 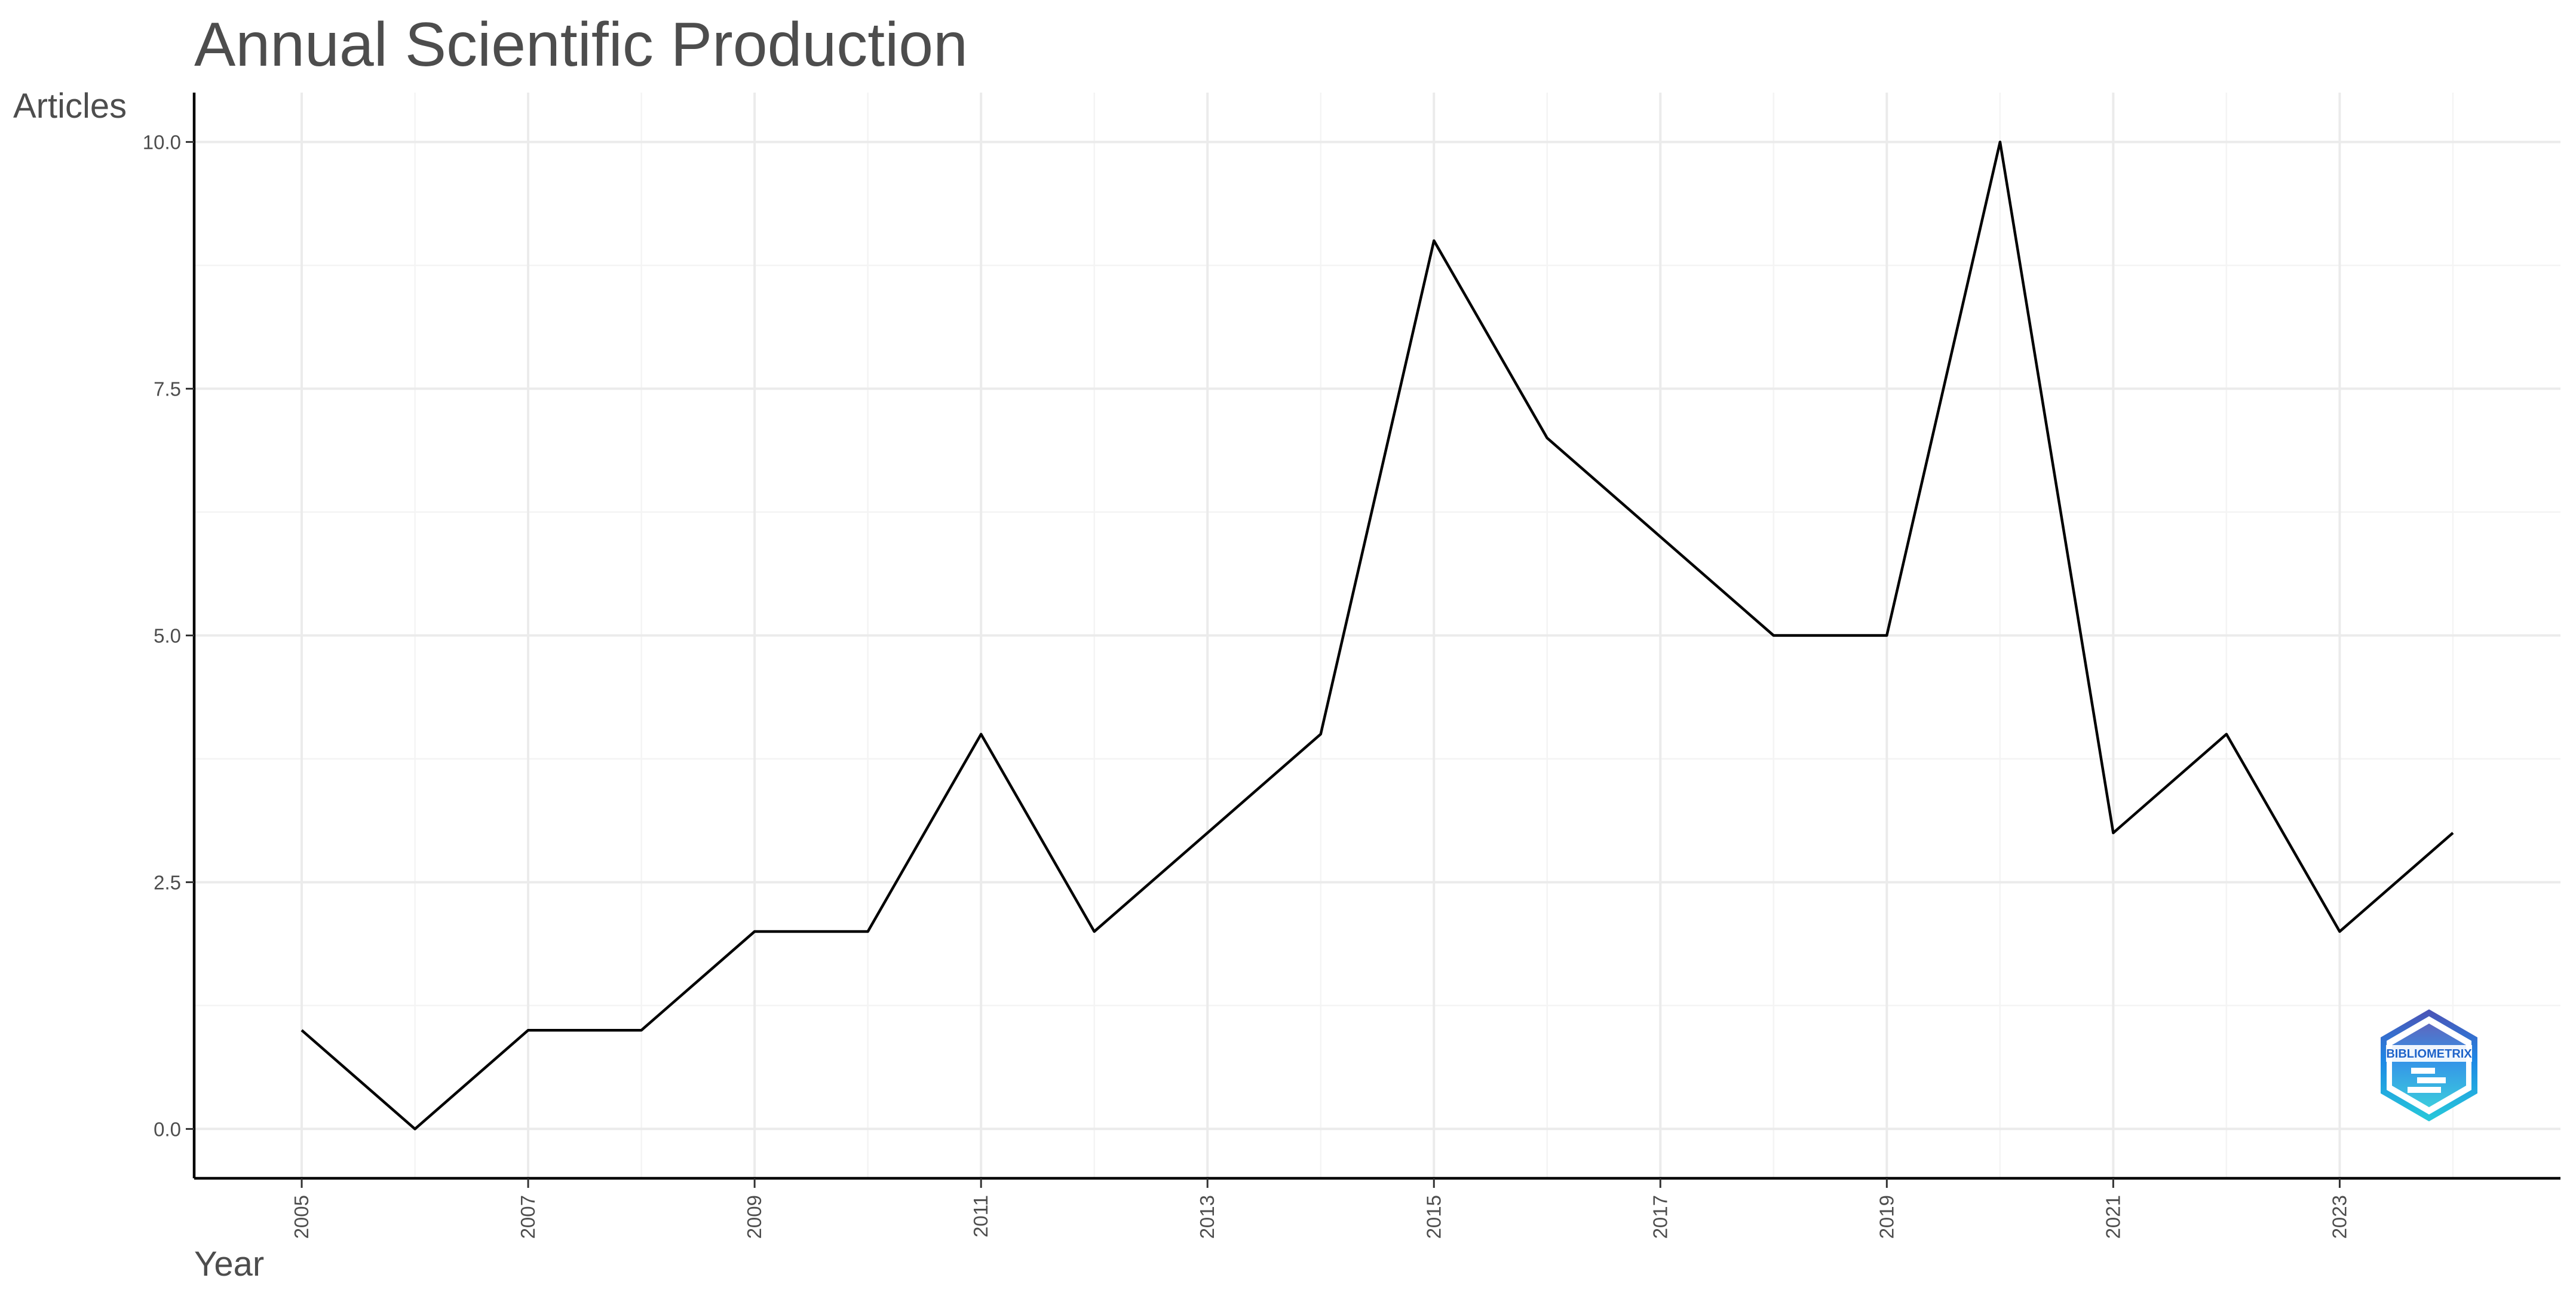 What do you see at coordinates (2339, 1217) in the screenshot?
I see `x-tick-label: 2023` at bounding box center [2339, 1217].